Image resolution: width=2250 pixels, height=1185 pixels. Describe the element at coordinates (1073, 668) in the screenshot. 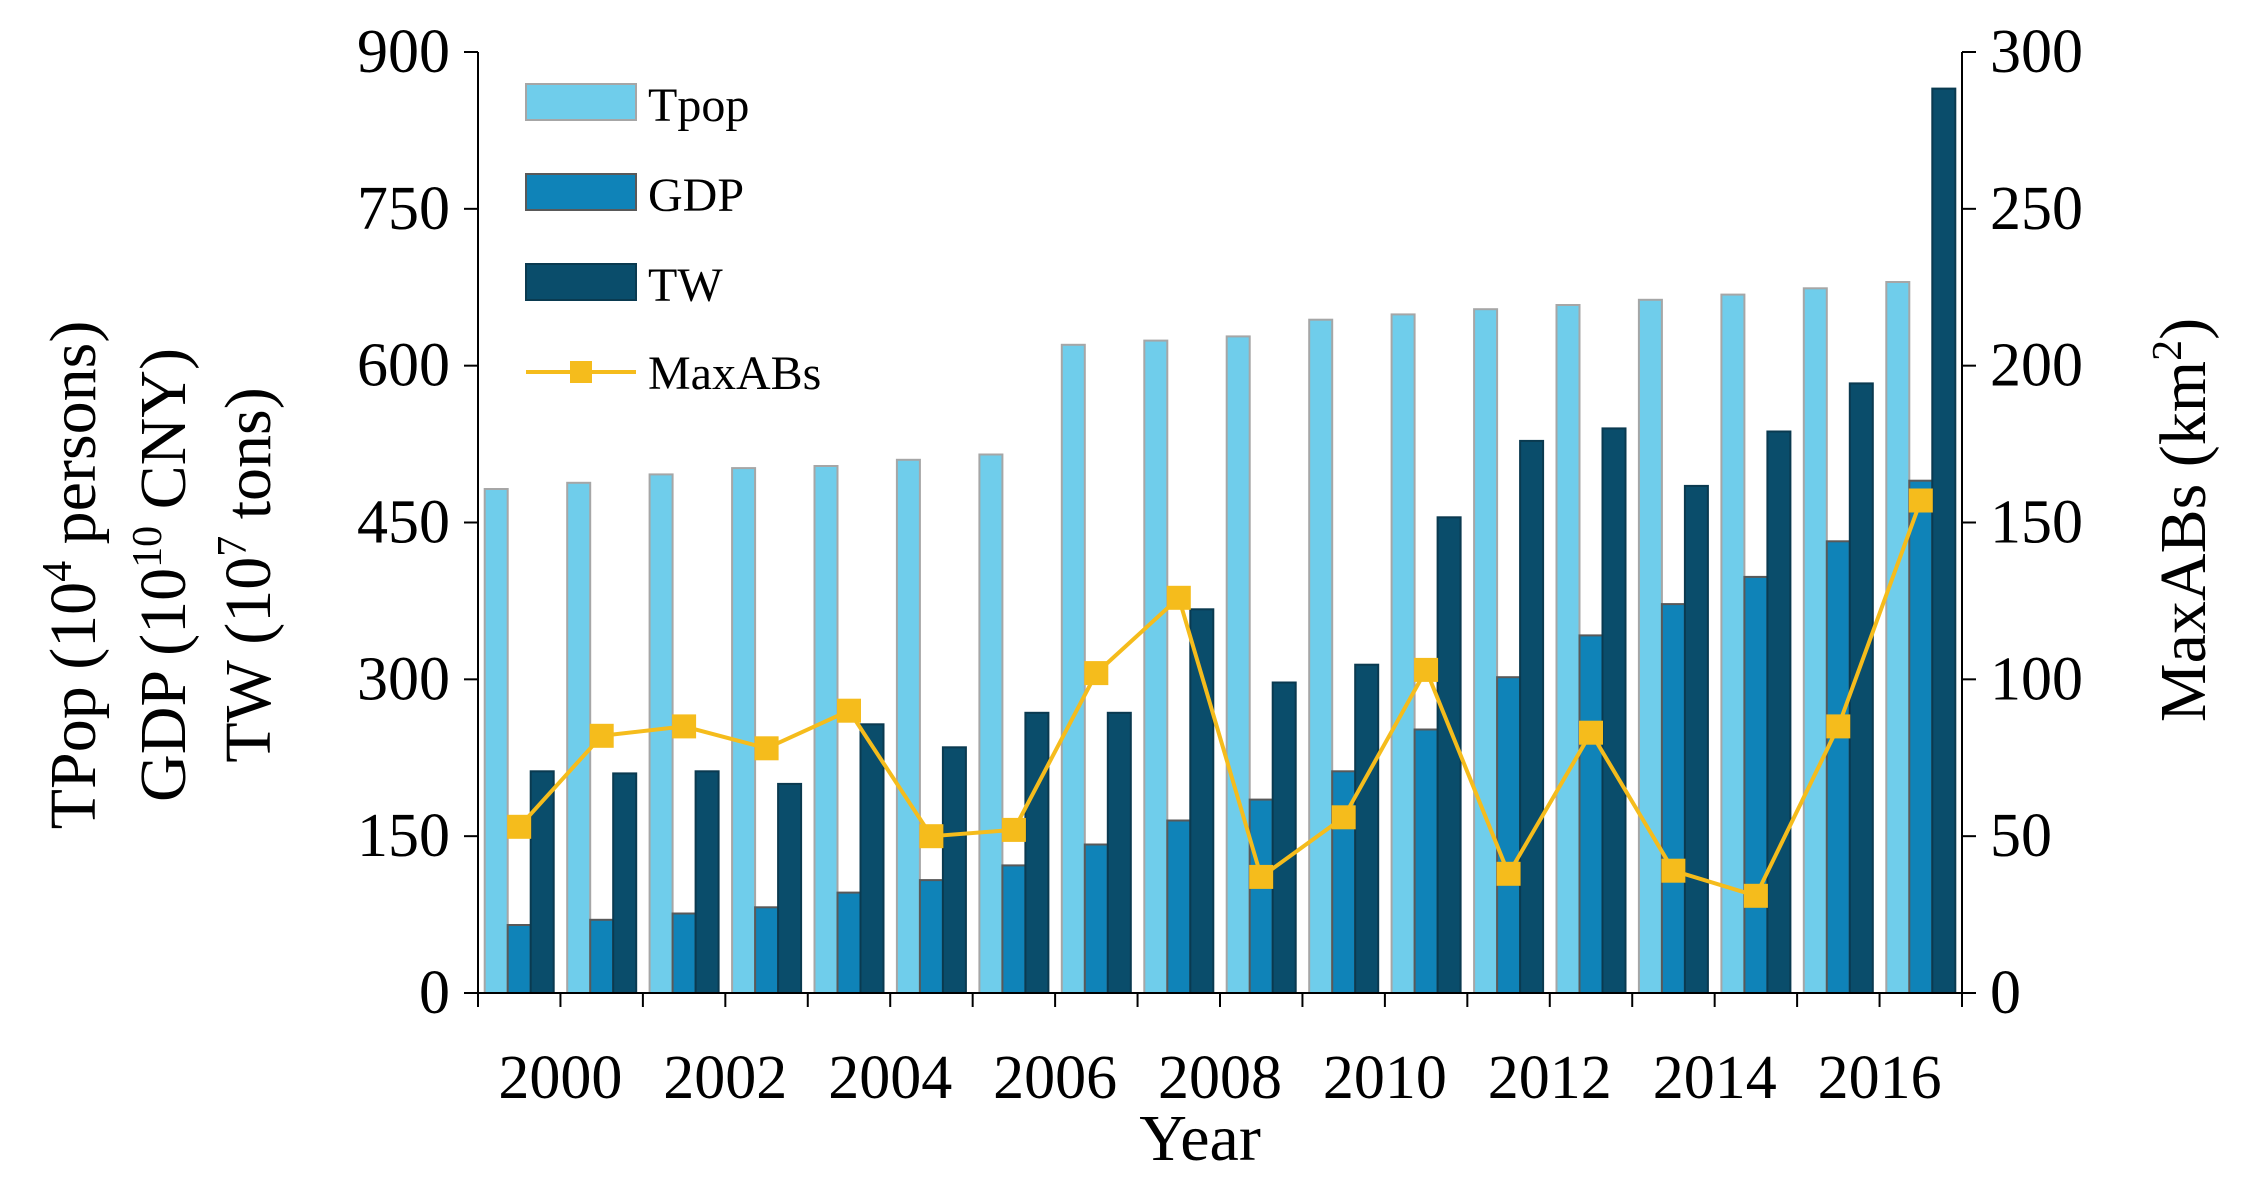

I see `tpop-bar-2007` at that location.